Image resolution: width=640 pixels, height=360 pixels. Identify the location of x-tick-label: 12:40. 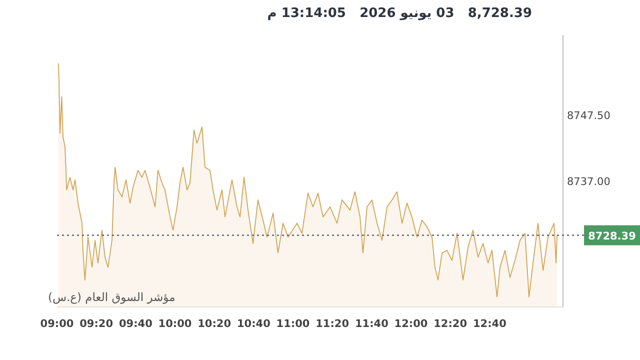
(489, 324).